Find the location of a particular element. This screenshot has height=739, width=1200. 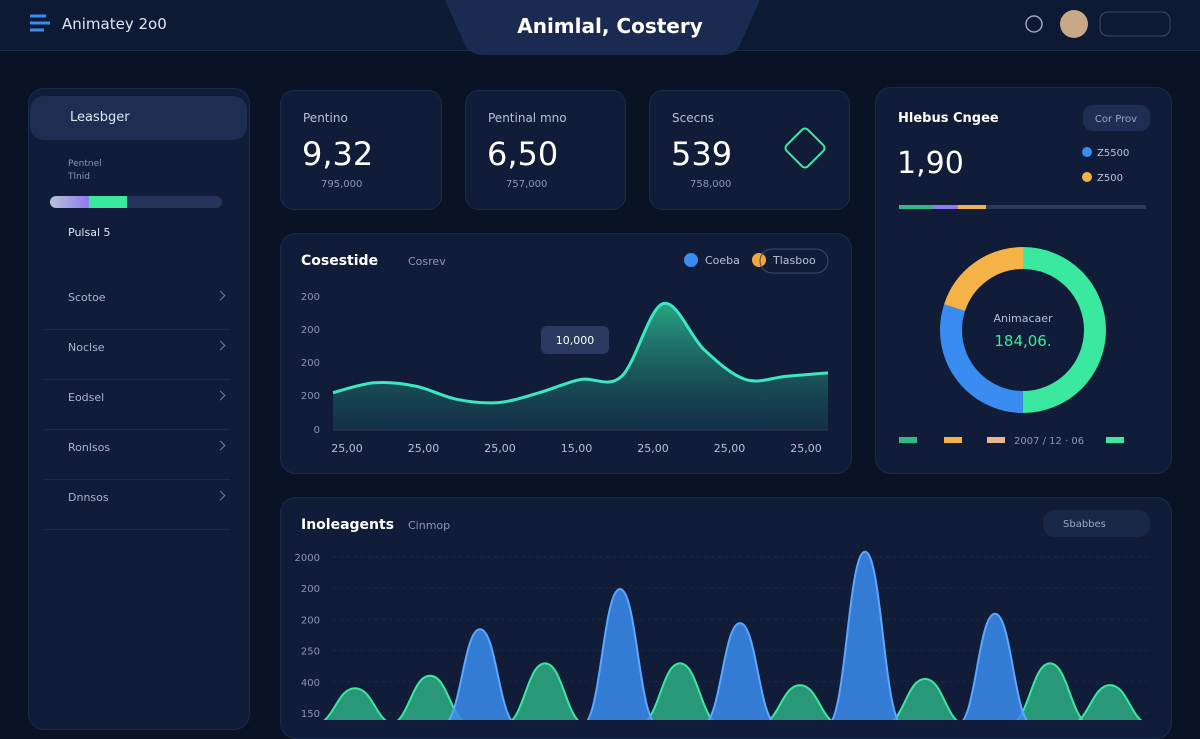

legend-label: Tlasboo is located at coordinates (794, 260).